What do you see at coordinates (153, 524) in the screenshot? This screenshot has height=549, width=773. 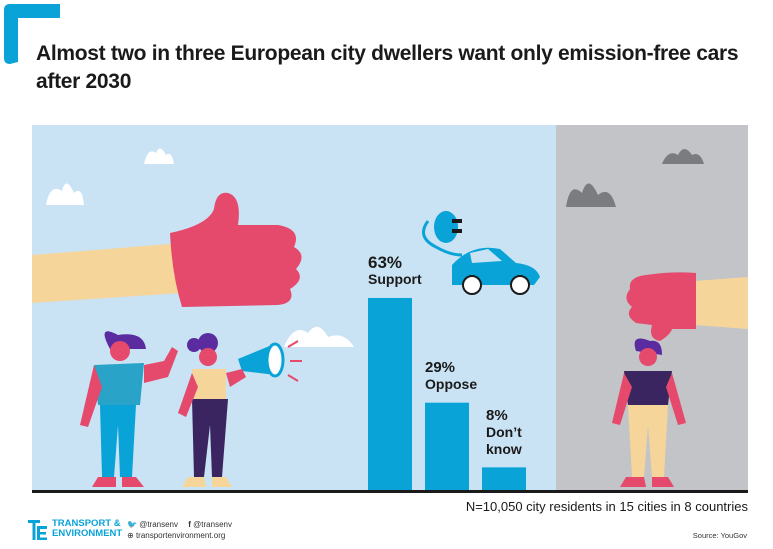 I see `twitter-handle: 🐦 @transenv` at bounding box center [153, 524].